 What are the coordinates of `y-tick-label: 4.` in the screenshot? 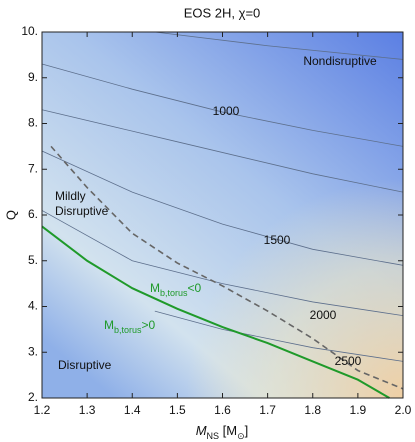 It's located at (33, 306).